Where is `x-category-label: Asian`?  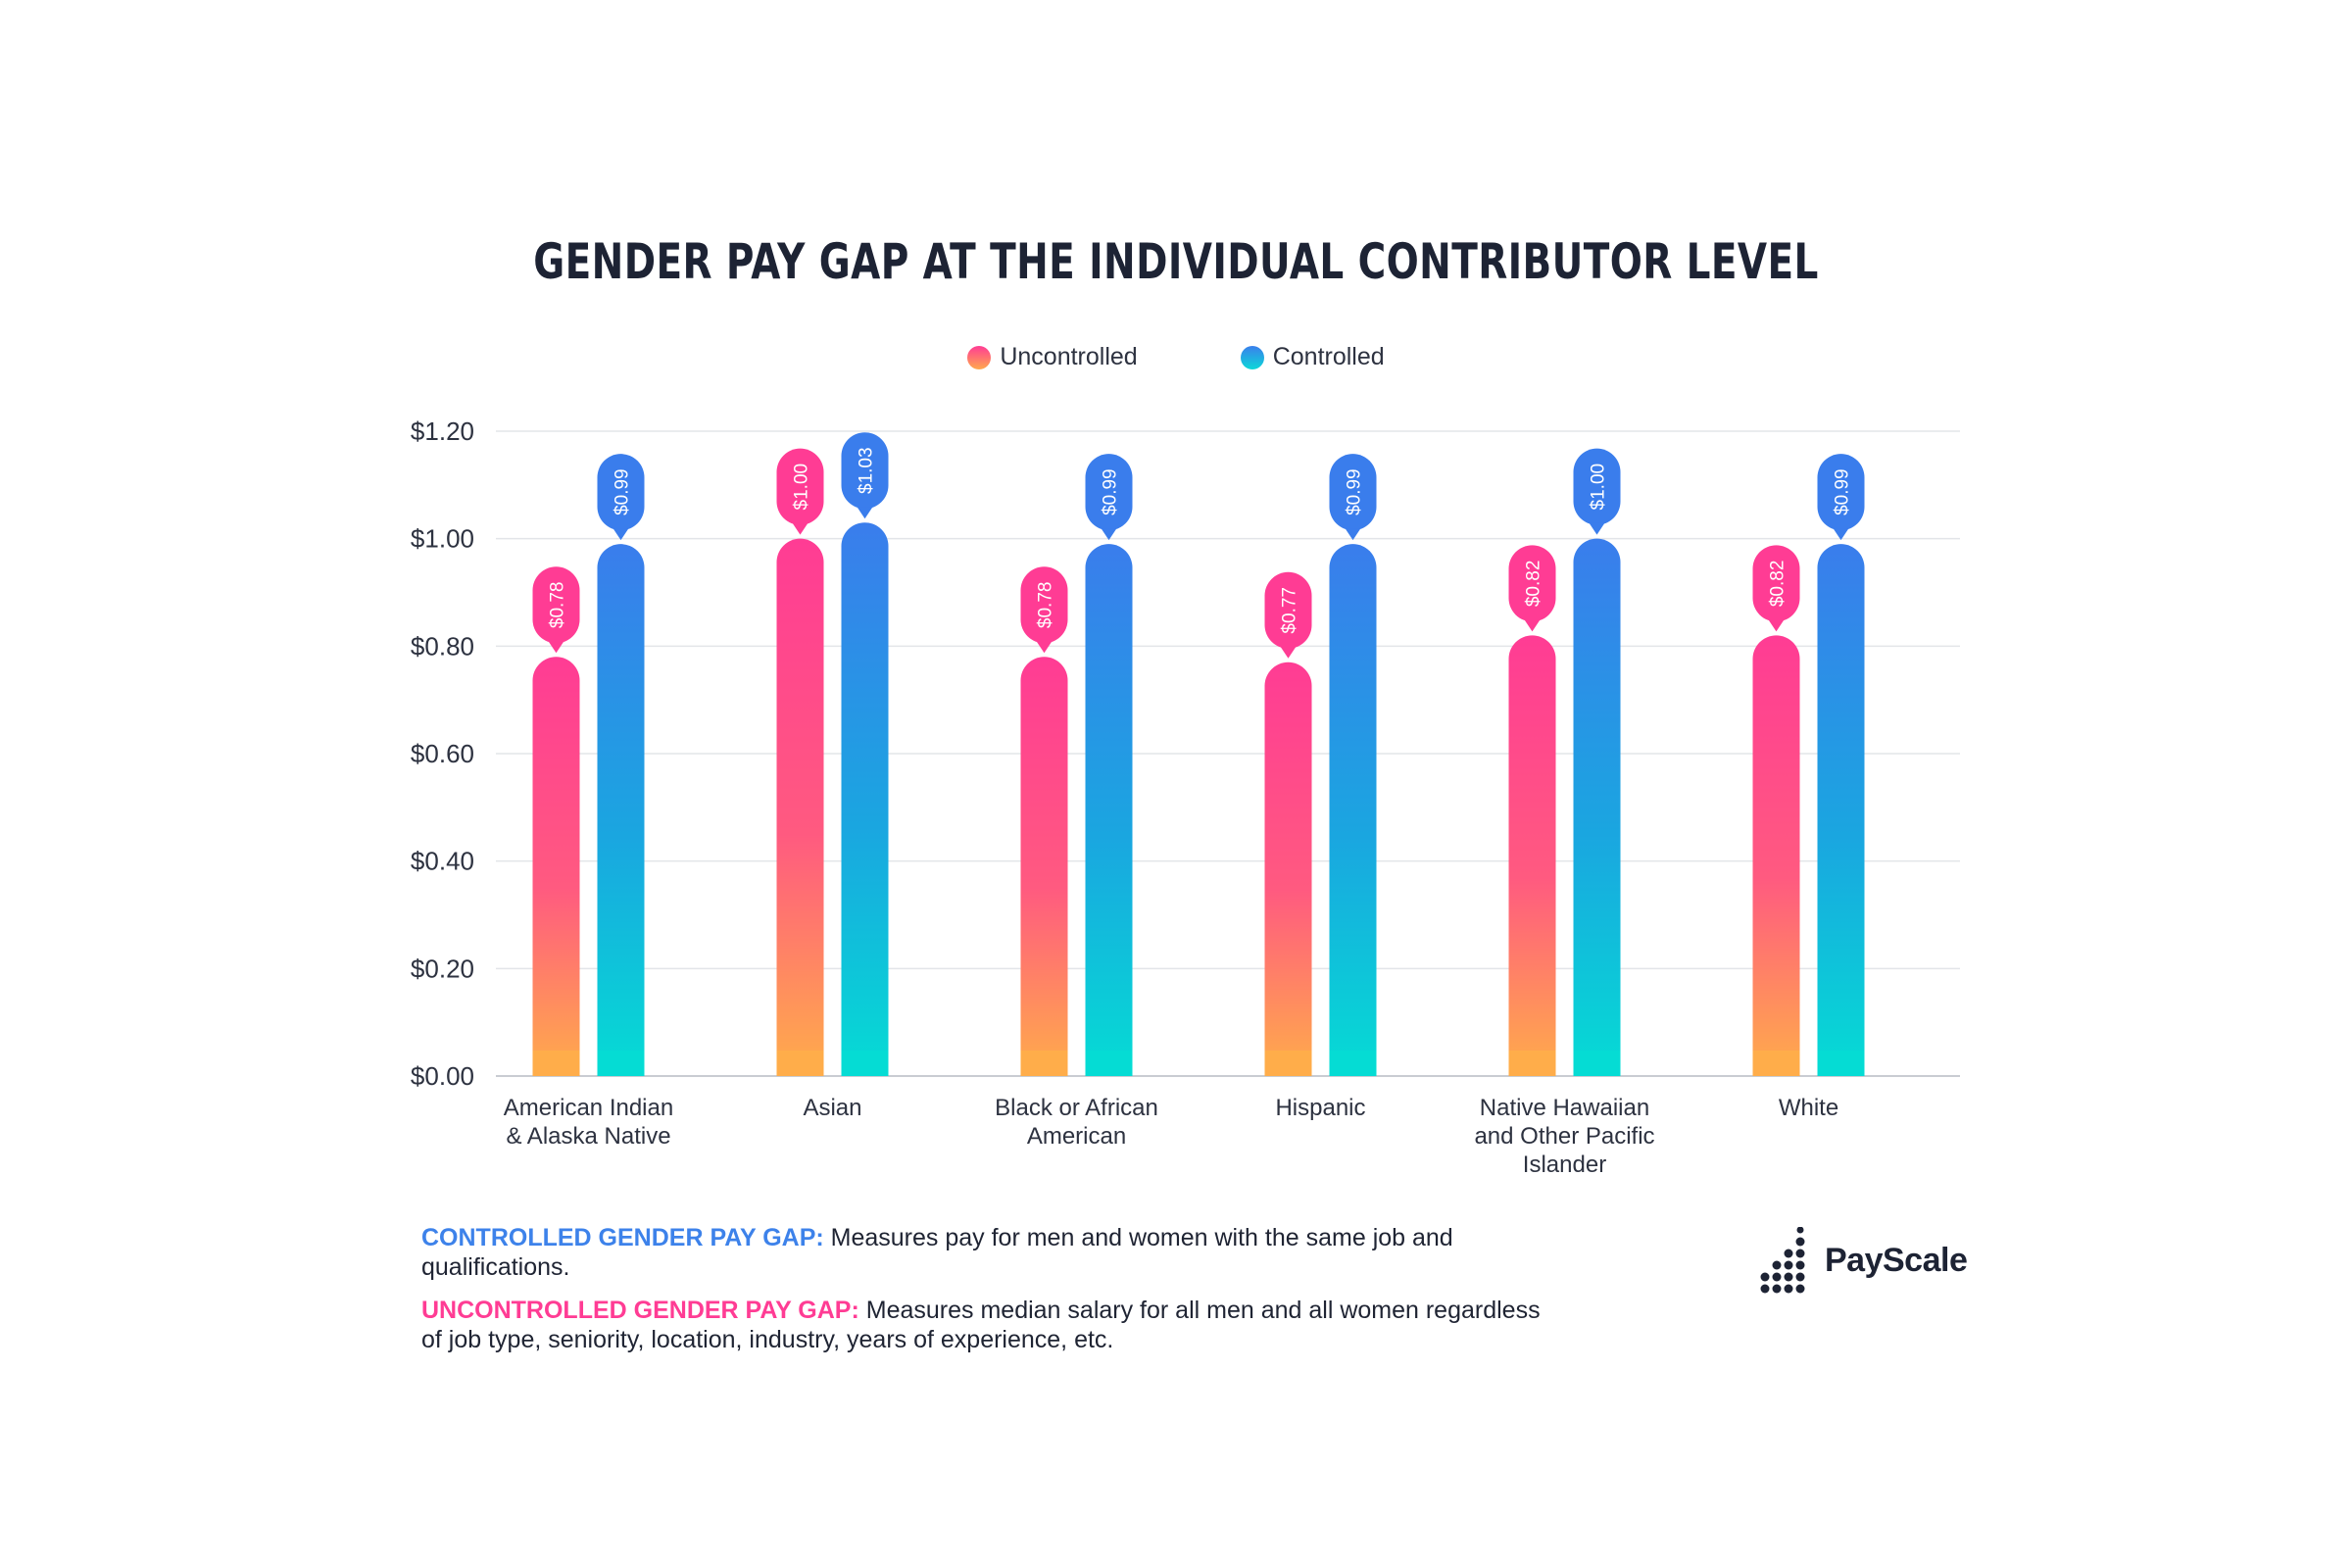 x-category-label: Asian is located at coordinates (832, 1108).